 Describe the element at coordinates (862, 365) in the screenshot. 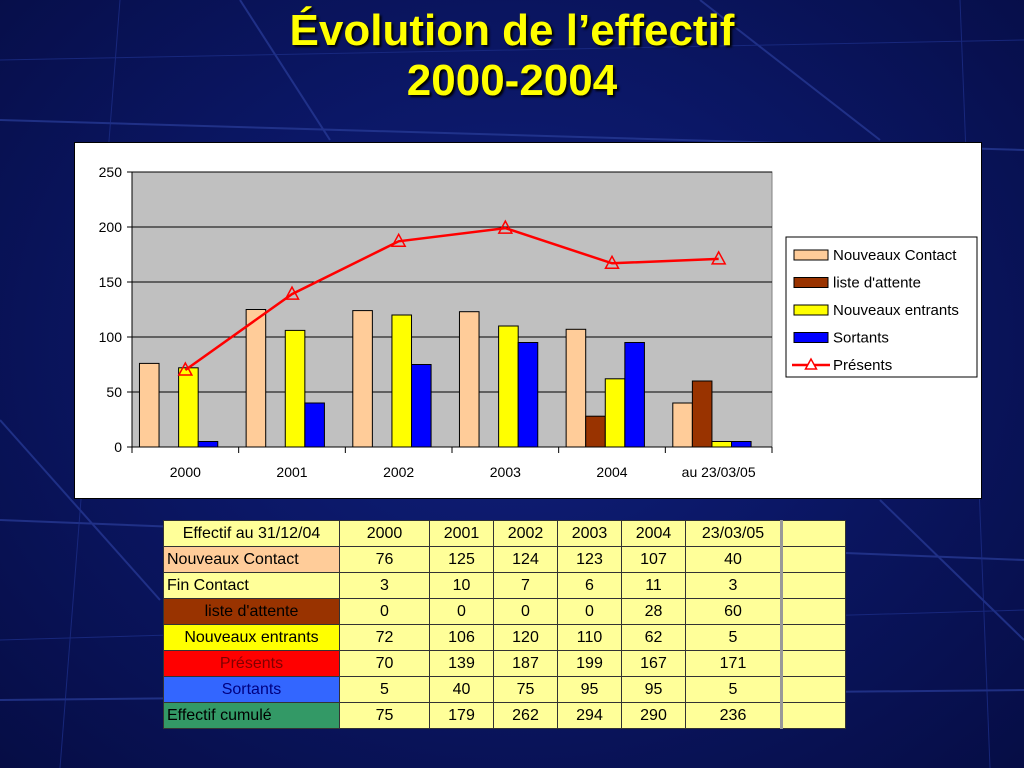

I see `legend-label: Présents` at that location.